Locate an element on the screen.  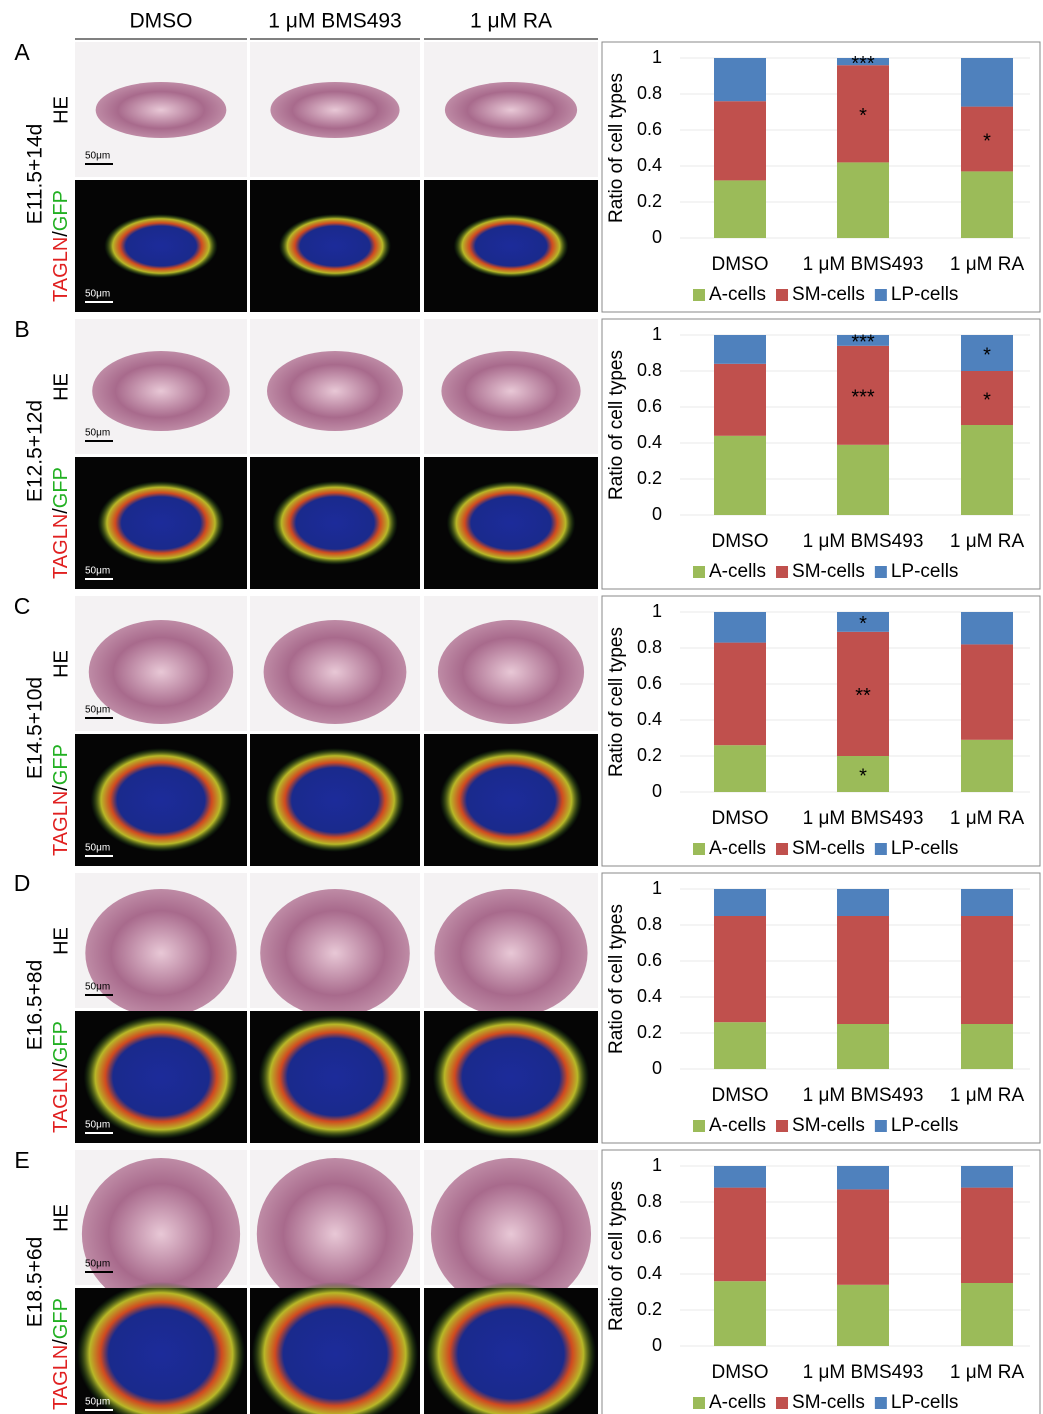
significance-label: * is located at coordinates (987, 400).